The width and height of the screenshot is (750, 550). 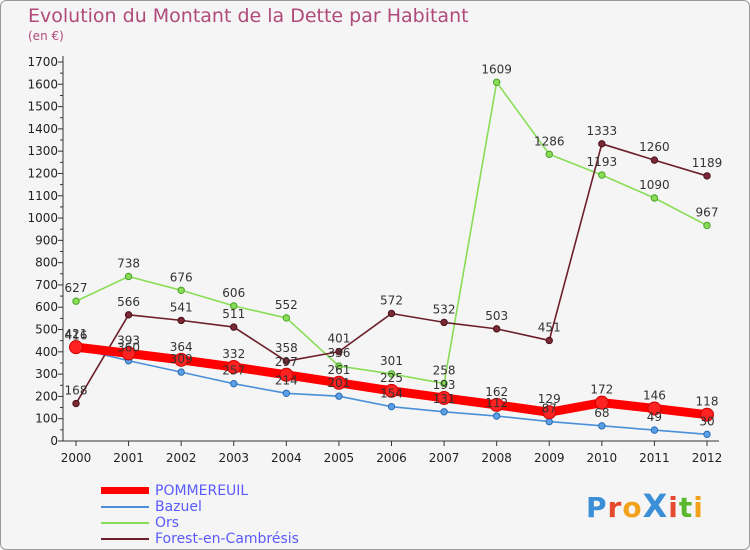 I want to click on legend-label-bazuel: Bazuel, so click(x=178, y=507).